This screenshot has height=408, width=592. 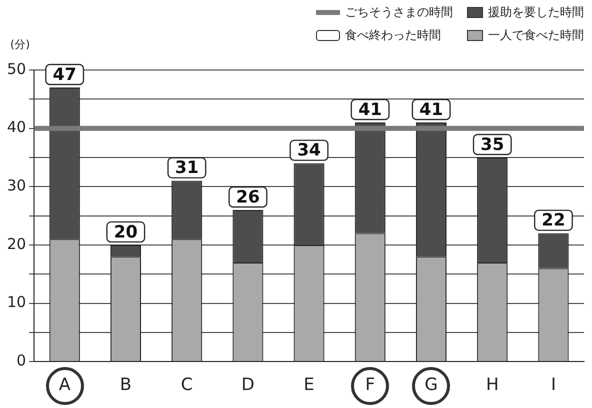 I want to click on y-tick-label: 40, so click(x=16, y=127).